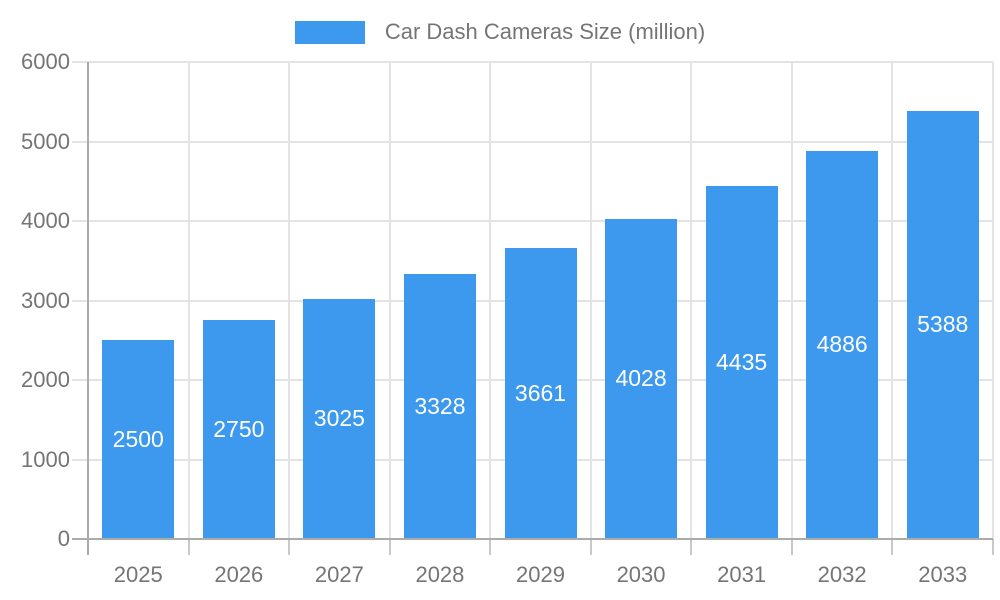  What do you see at coordinates (545, 31) in the screenshot?
I see `legend-label: Car Dash Cameras Size (million)` at bounding box center [545, 31].